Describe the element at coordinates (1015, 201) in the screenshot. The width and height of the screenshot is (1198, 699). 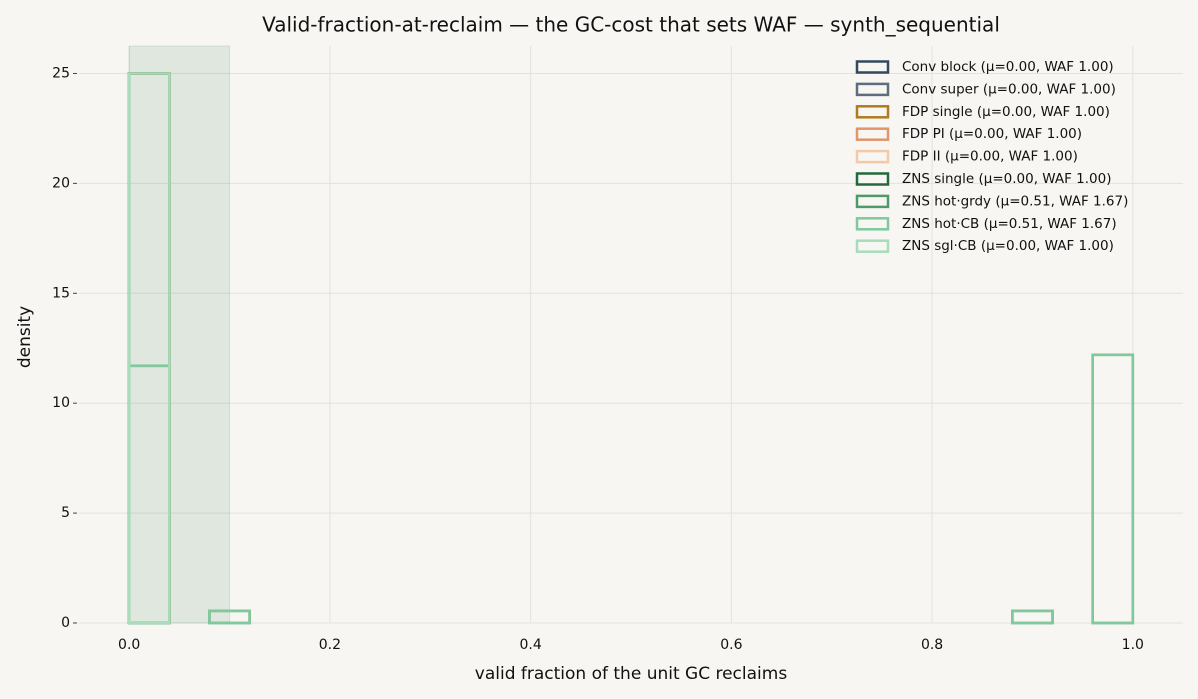
I see `legend-label: ZNS hot·grdy (μ=0.51, WAF 1.67)` at that location.